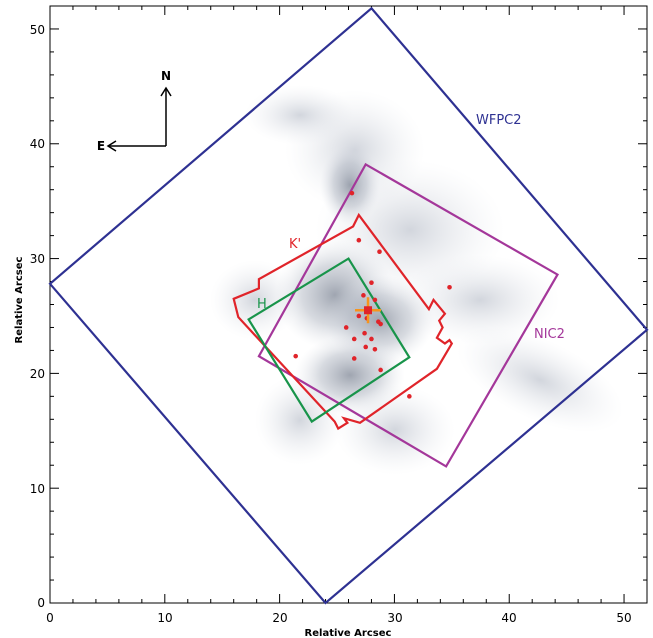 This screenshot has height=638, width=653. I want to click on footprint-k-outline, so click(343, 321).